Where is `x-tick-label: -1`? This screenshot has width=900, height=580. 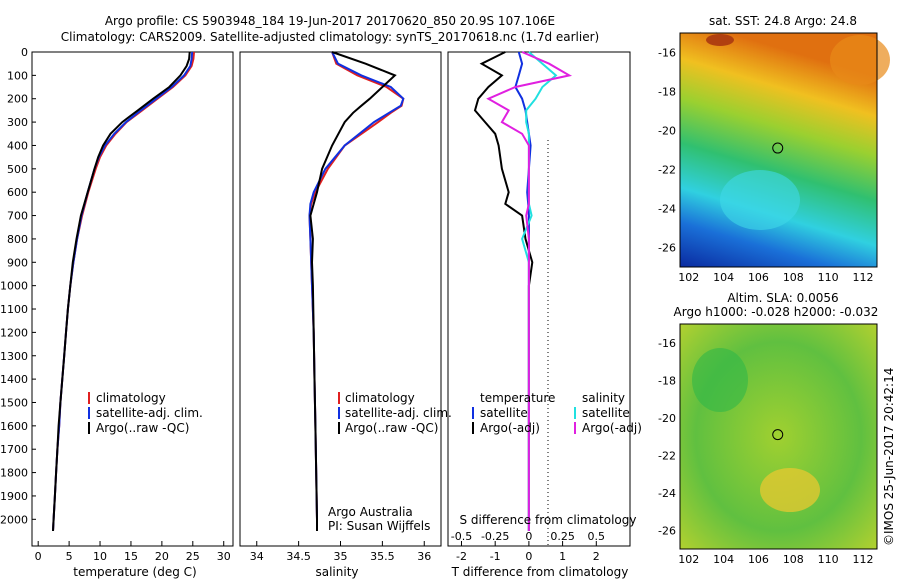 x-tick-label: -1 is located at coordinates (495, 556).